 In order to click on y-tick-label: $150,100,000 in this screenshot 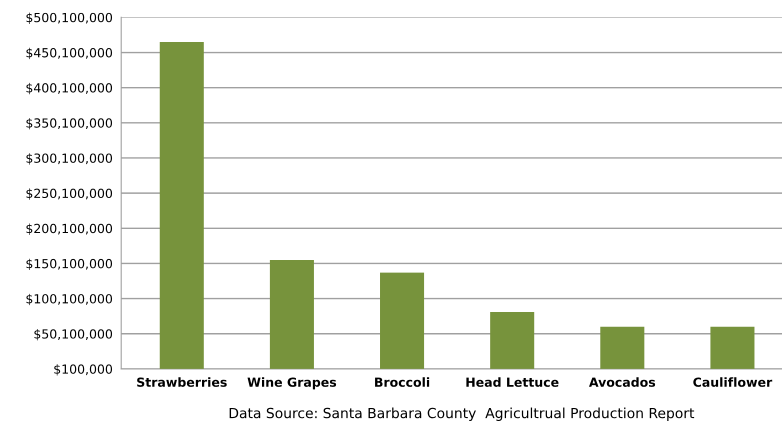, I will do `click(69, 264)`.